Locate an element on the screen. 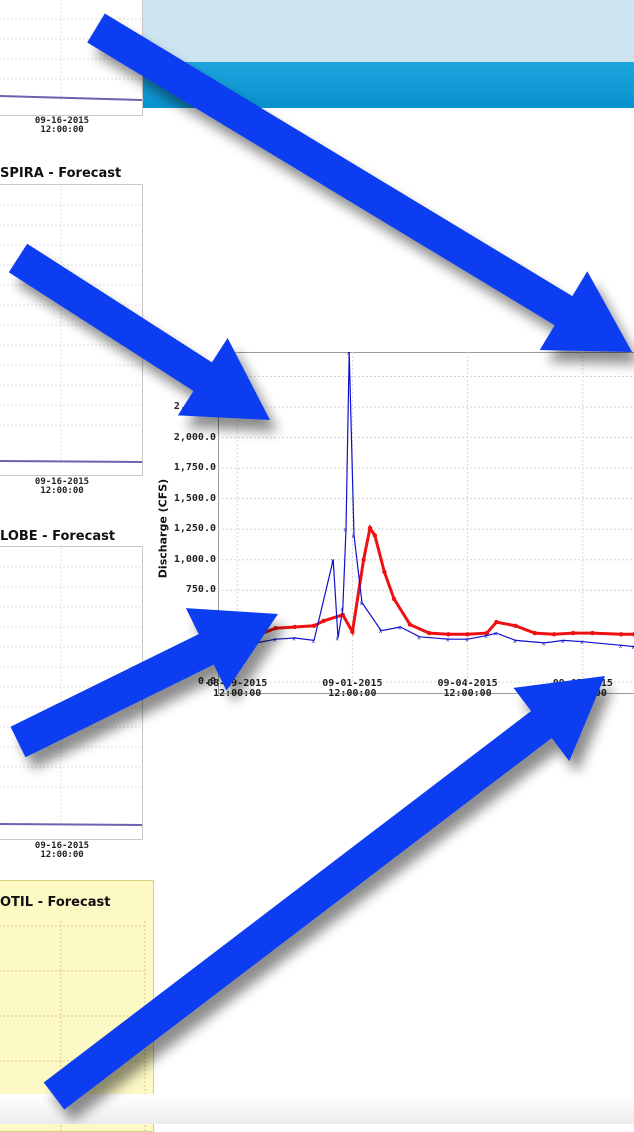 This screenshot has height=1132, width=634. y-tick-label: 2,000.0 is located at coordinates (188, 437).